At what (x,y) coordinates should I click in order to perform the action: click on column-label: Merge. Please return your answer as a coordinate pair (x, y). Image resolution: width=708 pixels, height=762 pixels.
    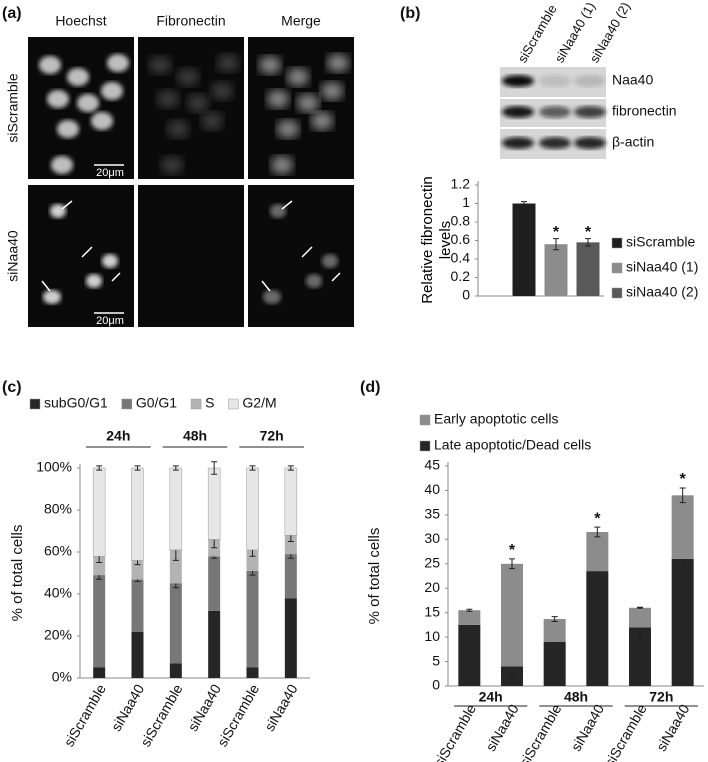
    Looking at the image, I should click on (301, 21).